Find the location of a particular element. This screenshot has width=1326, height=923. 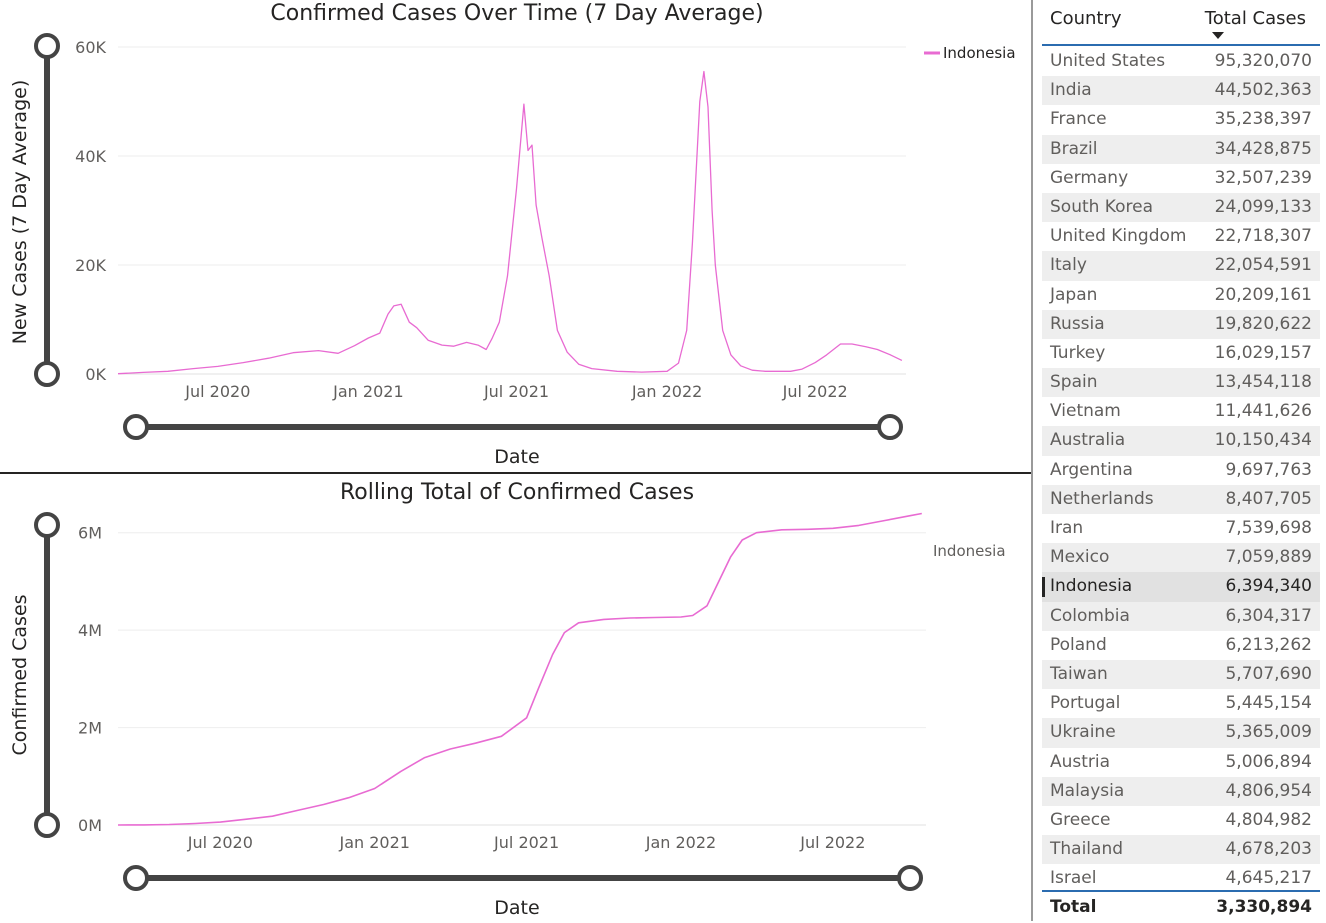

chart0-x-tick-label: Jul 2022 is located at coordinates (815, 391).